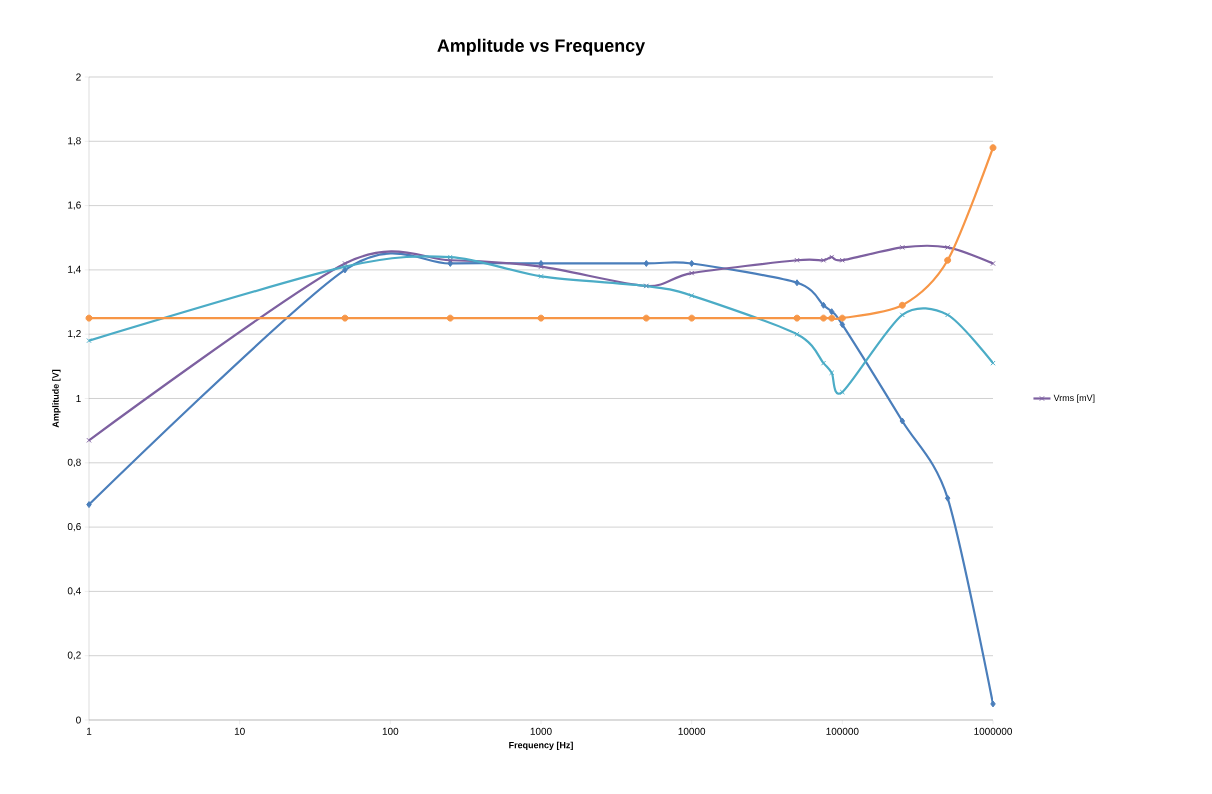 The width and height of the screenshot is (1212, 794). What do you see at coordinates (74, 334) in the screenshot?
I see `y-tick-label: 1,2` at bounding box center [74, 334].